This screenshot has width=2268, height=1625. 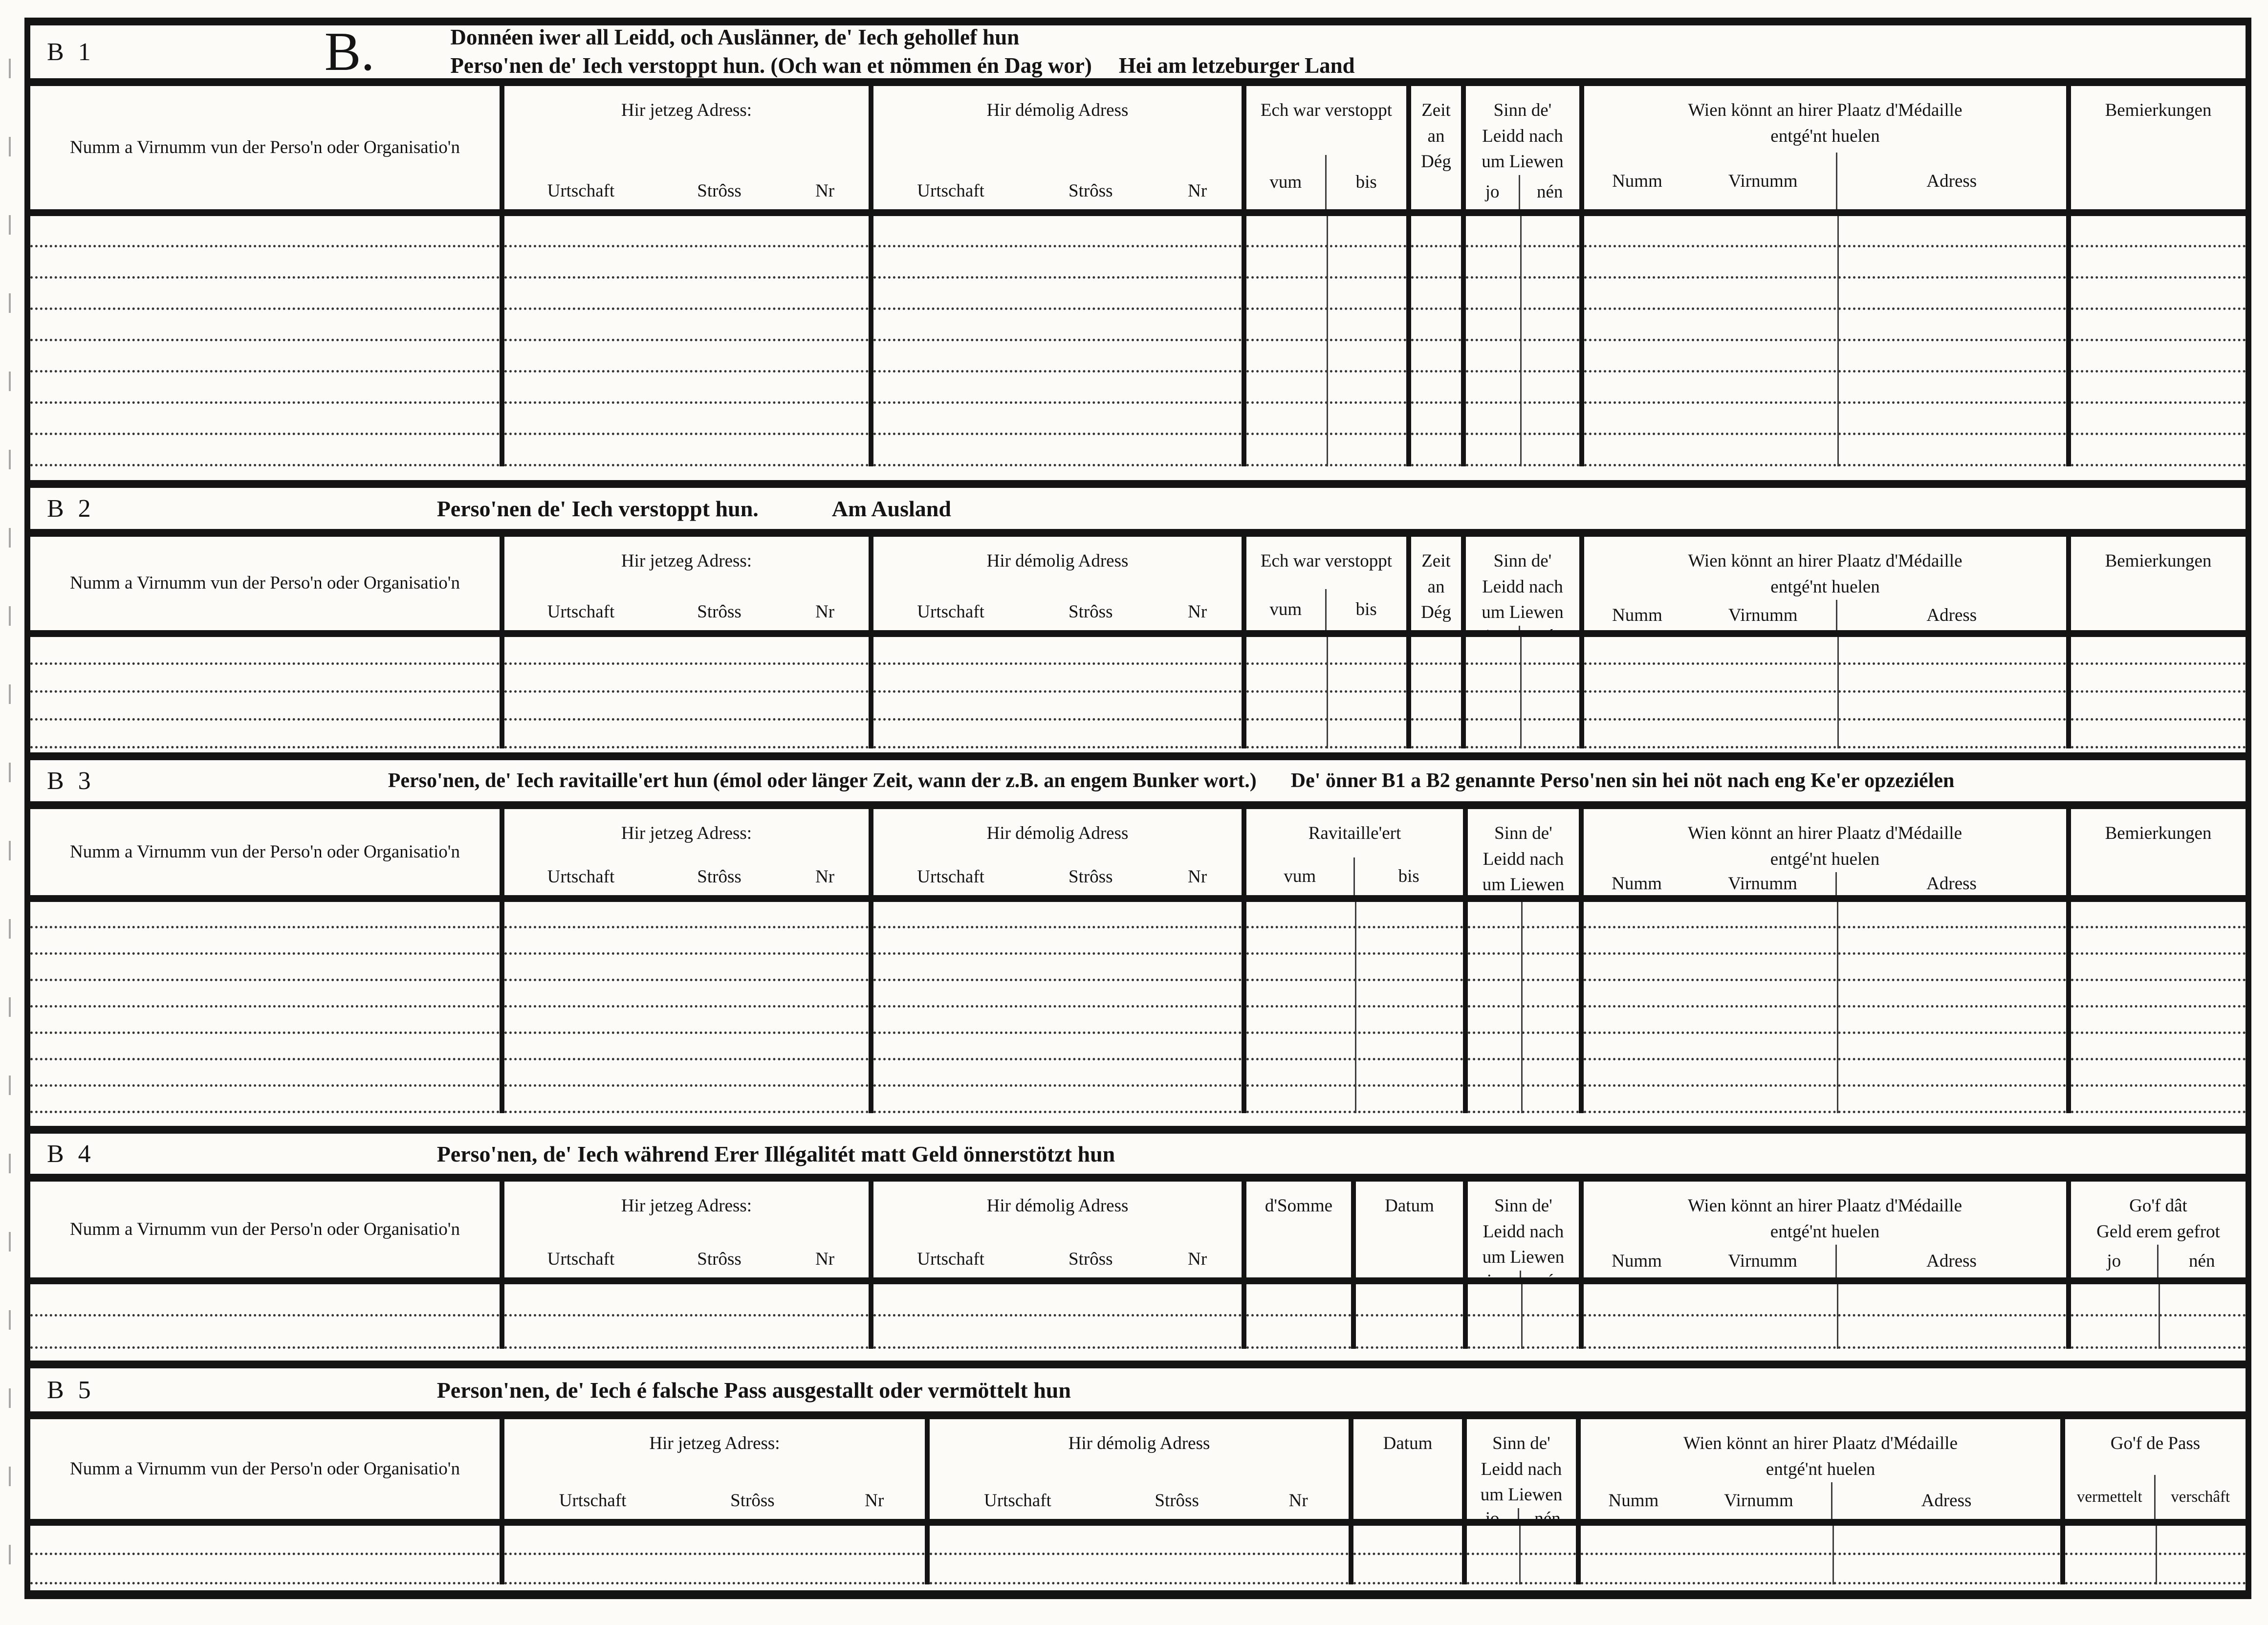 I want to click on money-back-label-2: Geld erem gefrot, so click(x=2158, y=1231).